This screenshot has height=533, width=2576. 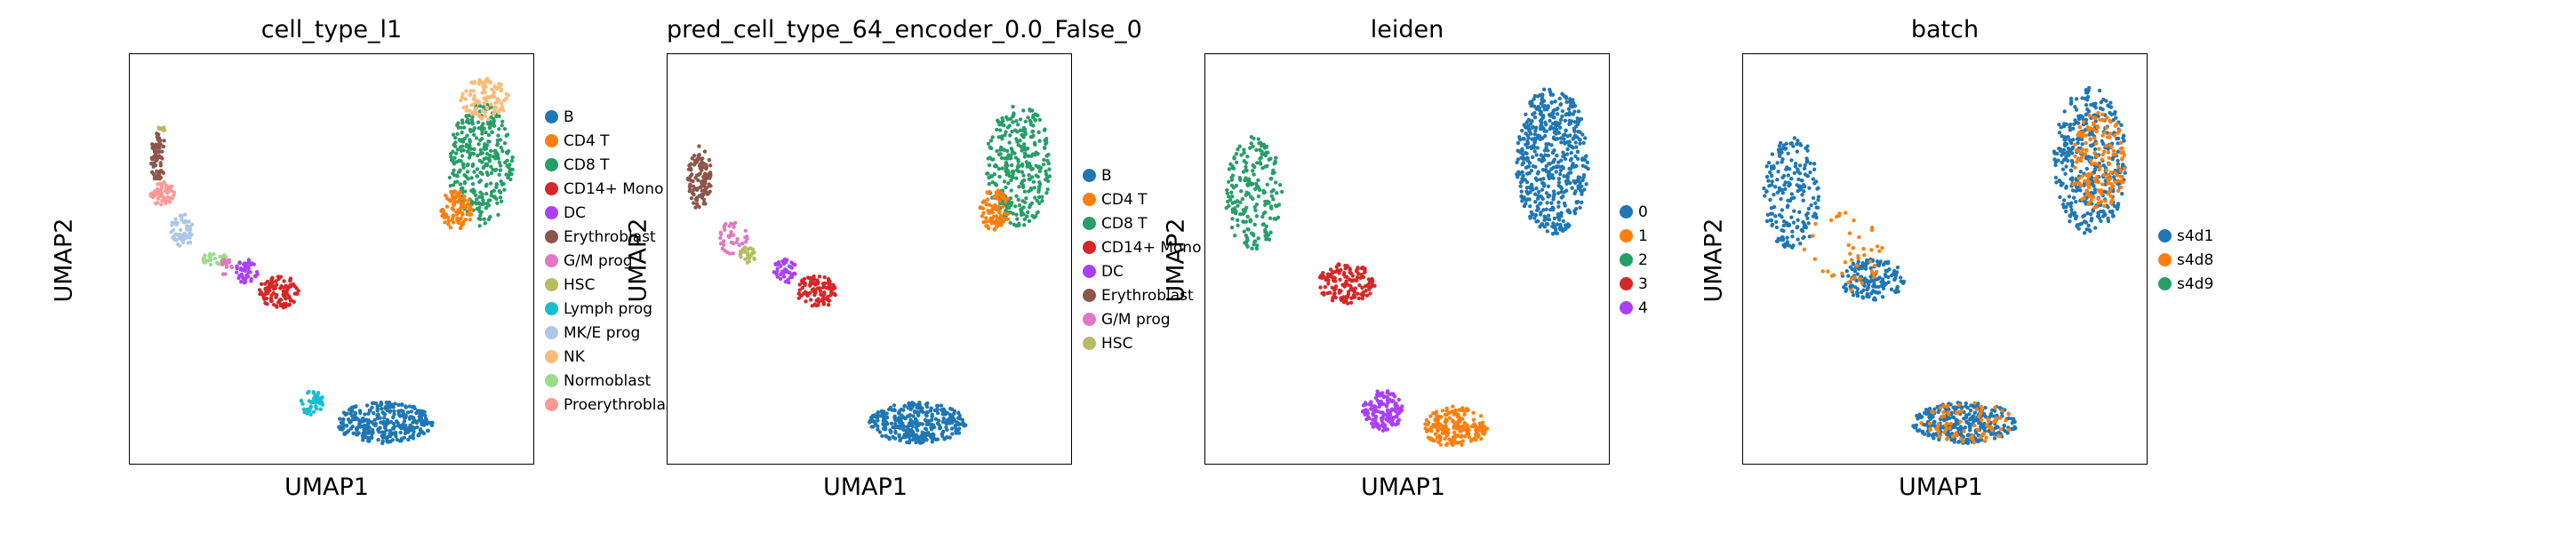 What do you see at coordinates (612, 141) in the screenshot?
I see `legend-item: CD4 T` at bounding box center [612, 141].